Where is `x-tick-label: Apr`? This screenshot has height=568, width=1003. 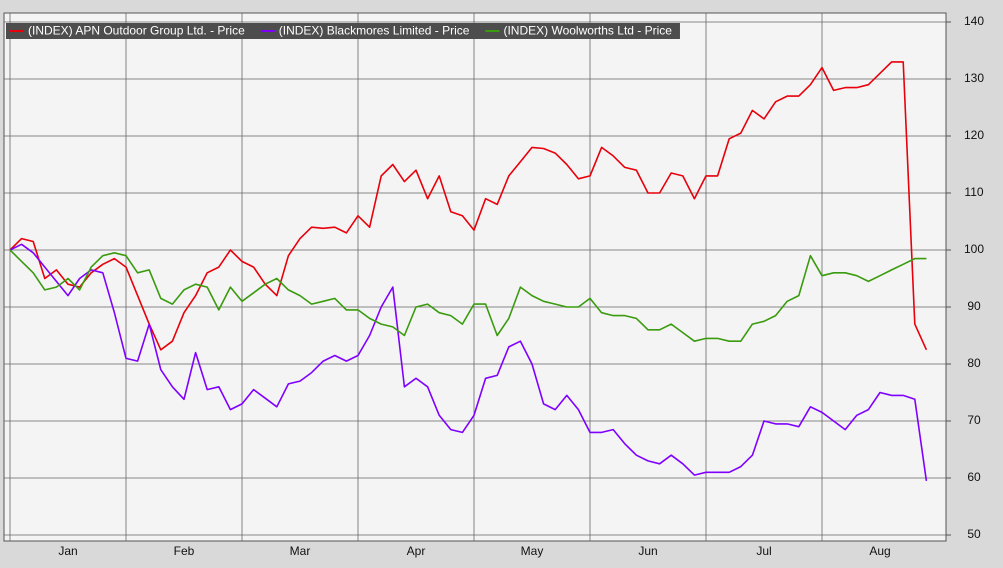 x-tick-label: Apr is located at coordinates (416, 551).